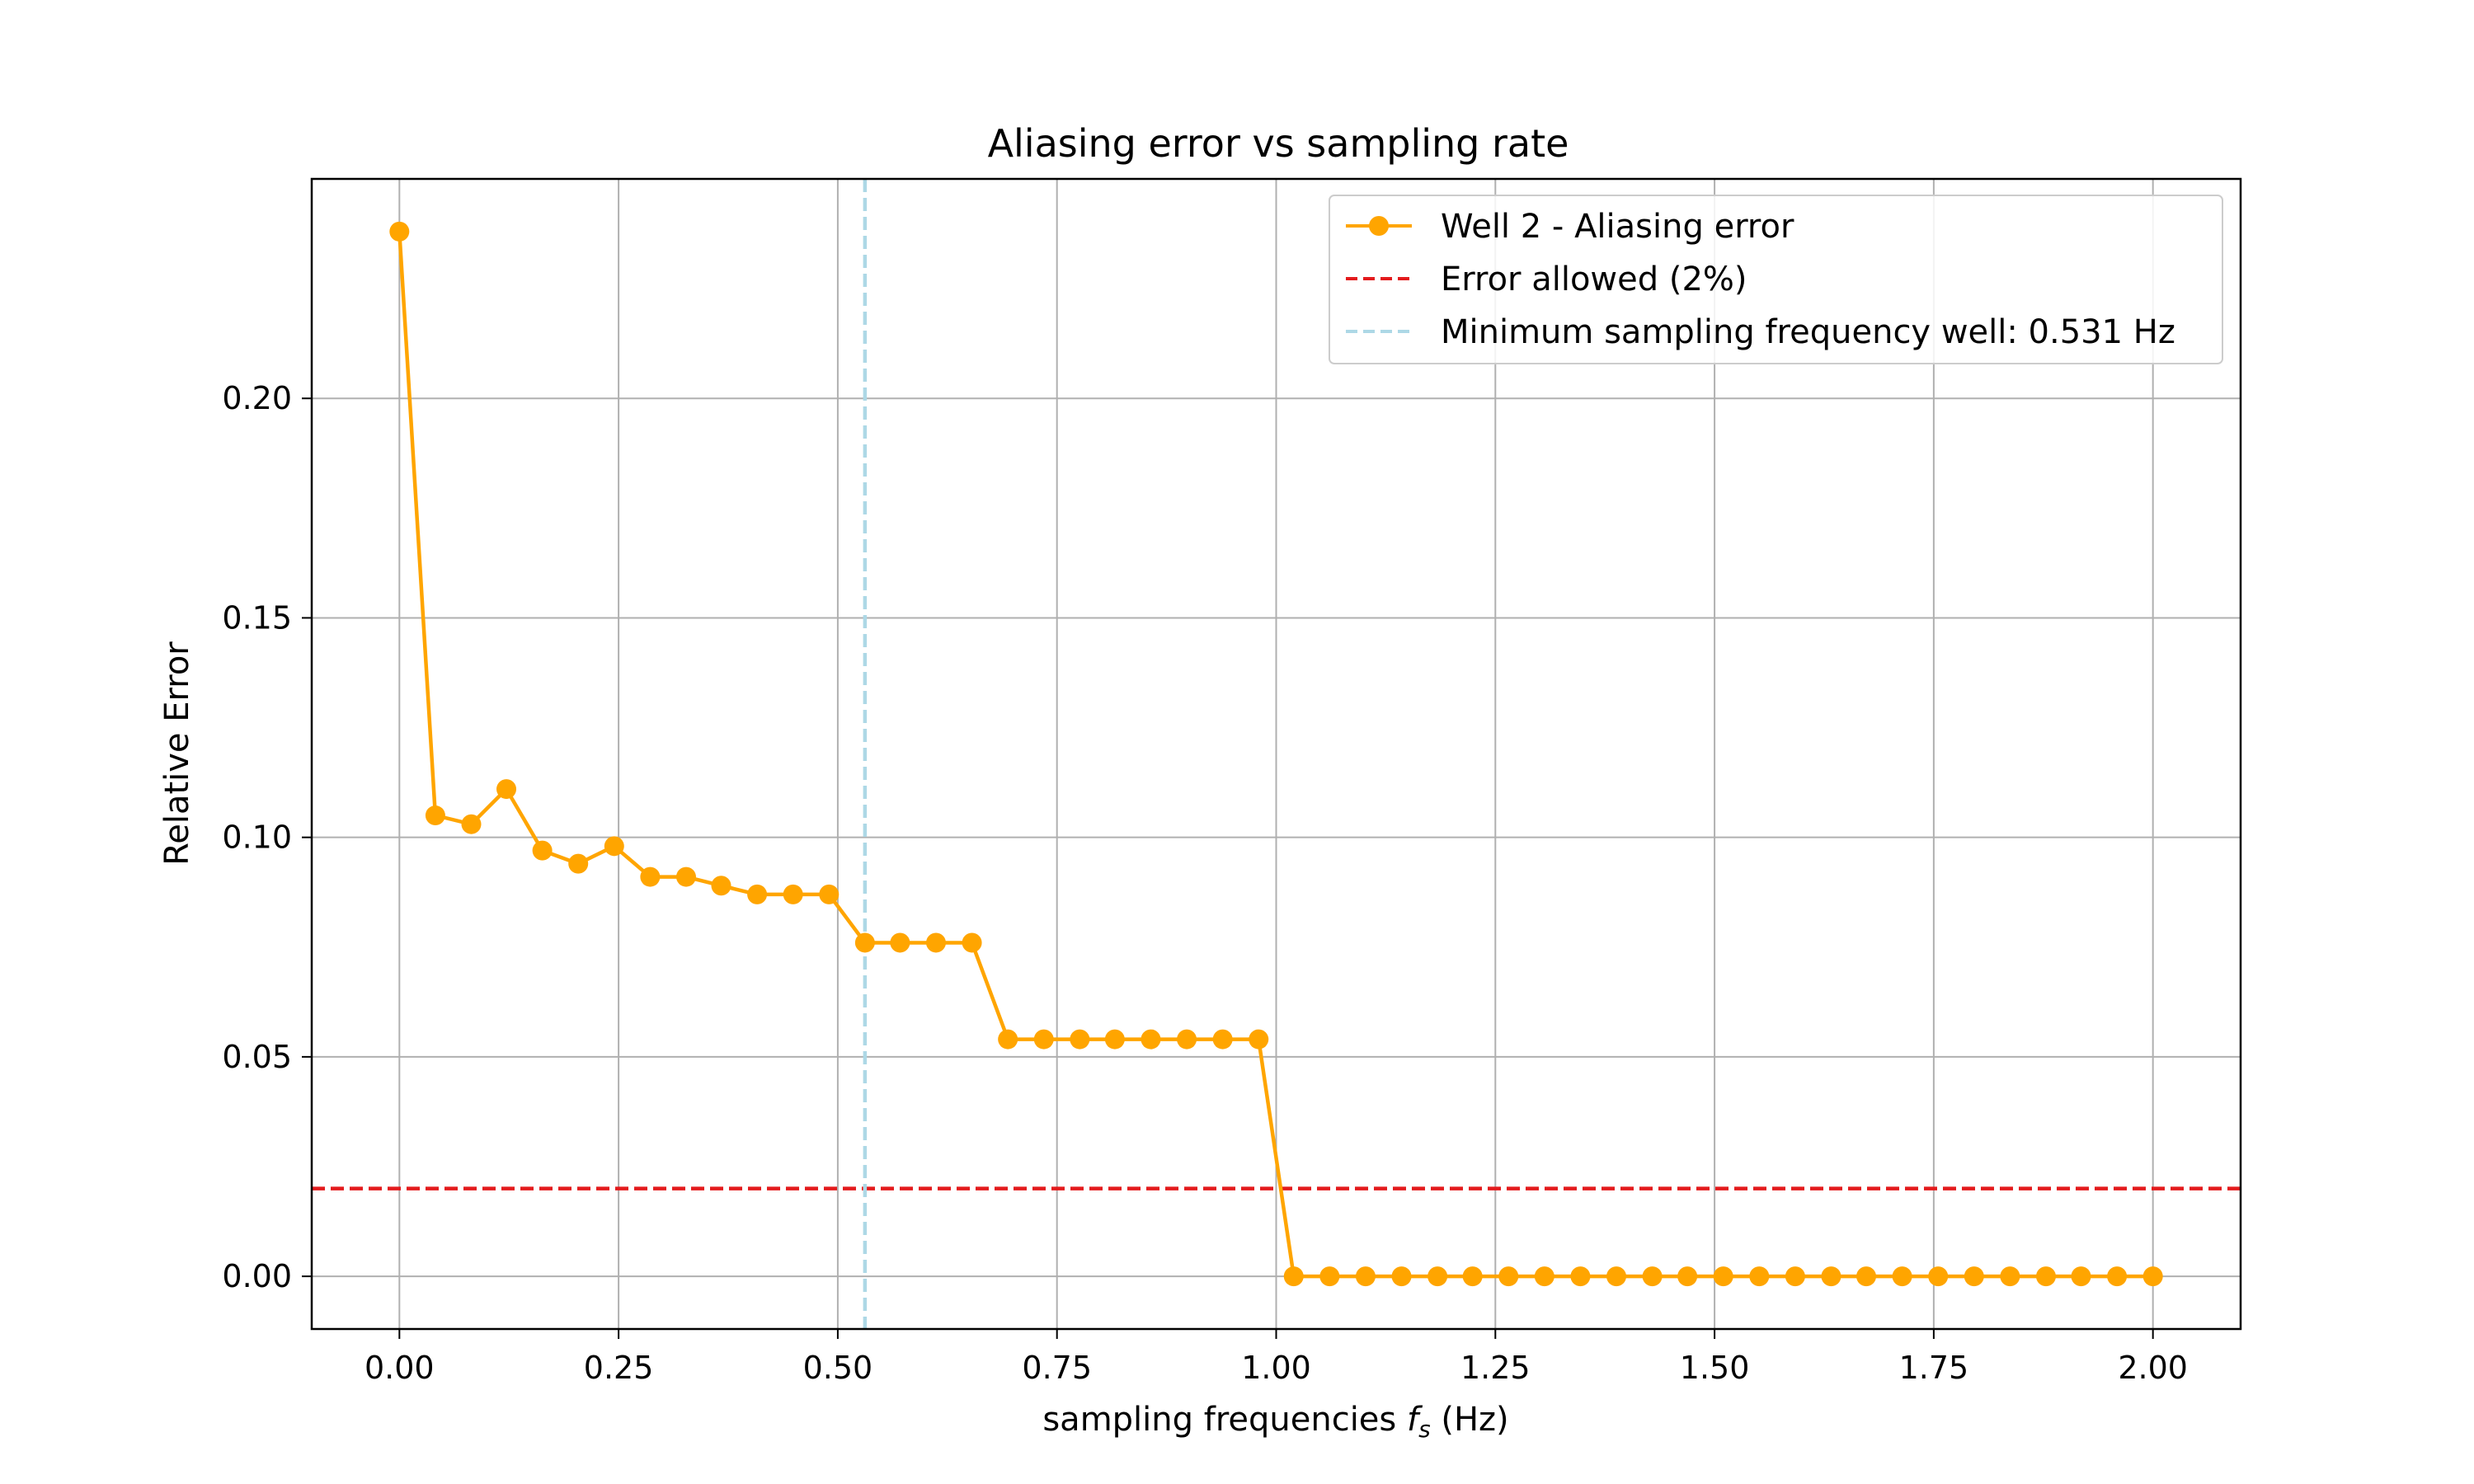 The width and height of the screenshot is (2474, 1484). Describe the element at coordinates (257, 398) in the screenshot. I see `y-tick-label-4: 0.20` at that location.